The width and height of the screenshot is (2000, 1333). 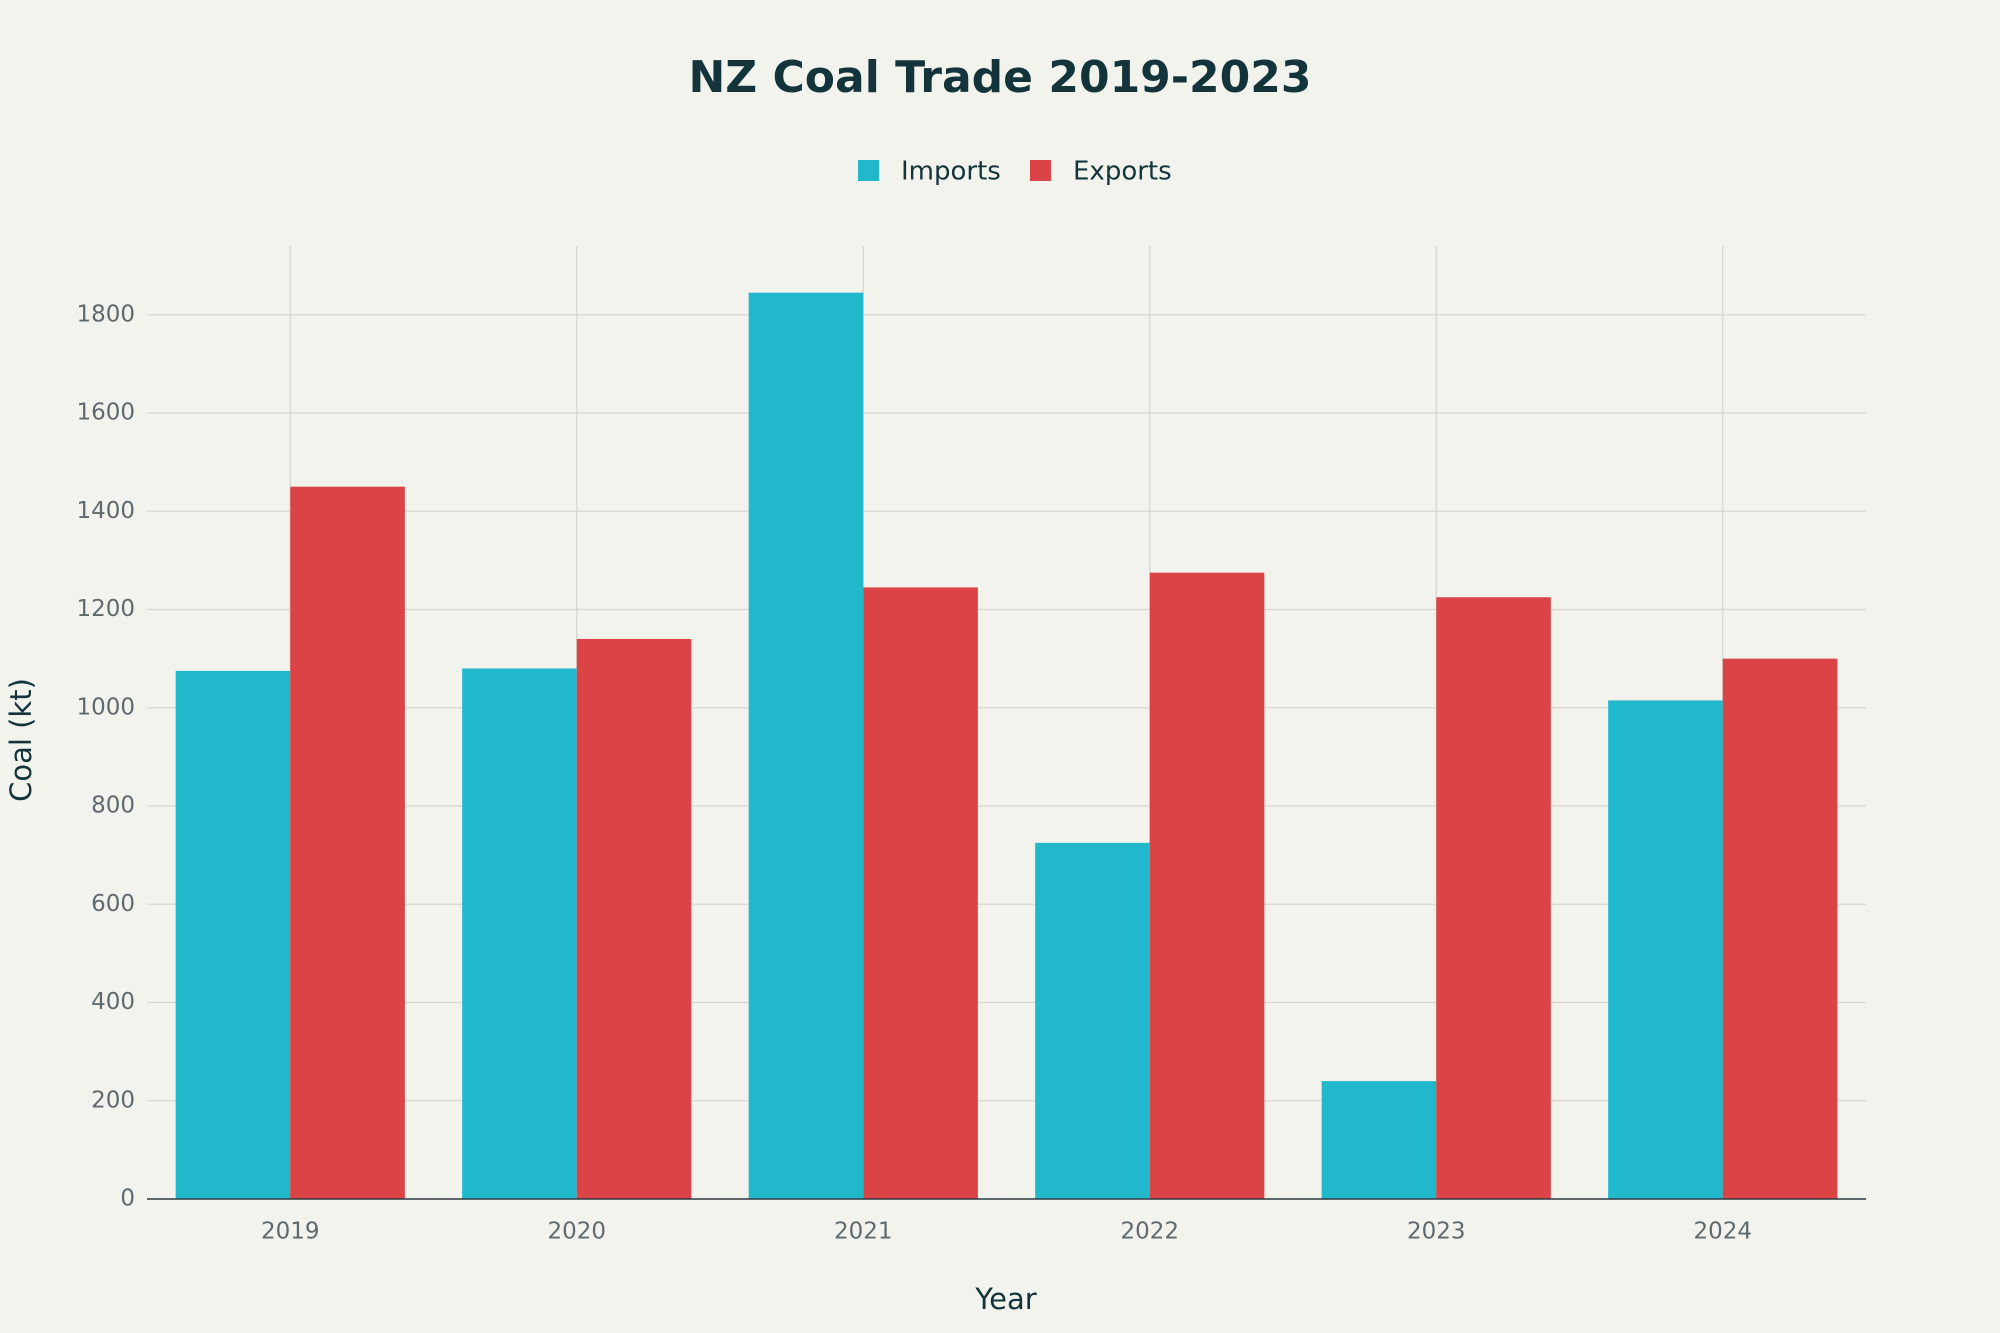 What do you see at coordinates (1149, 1232) in the screenshot?
I see `x-tick-label: 2022` at bounding box center [1149, 1232].